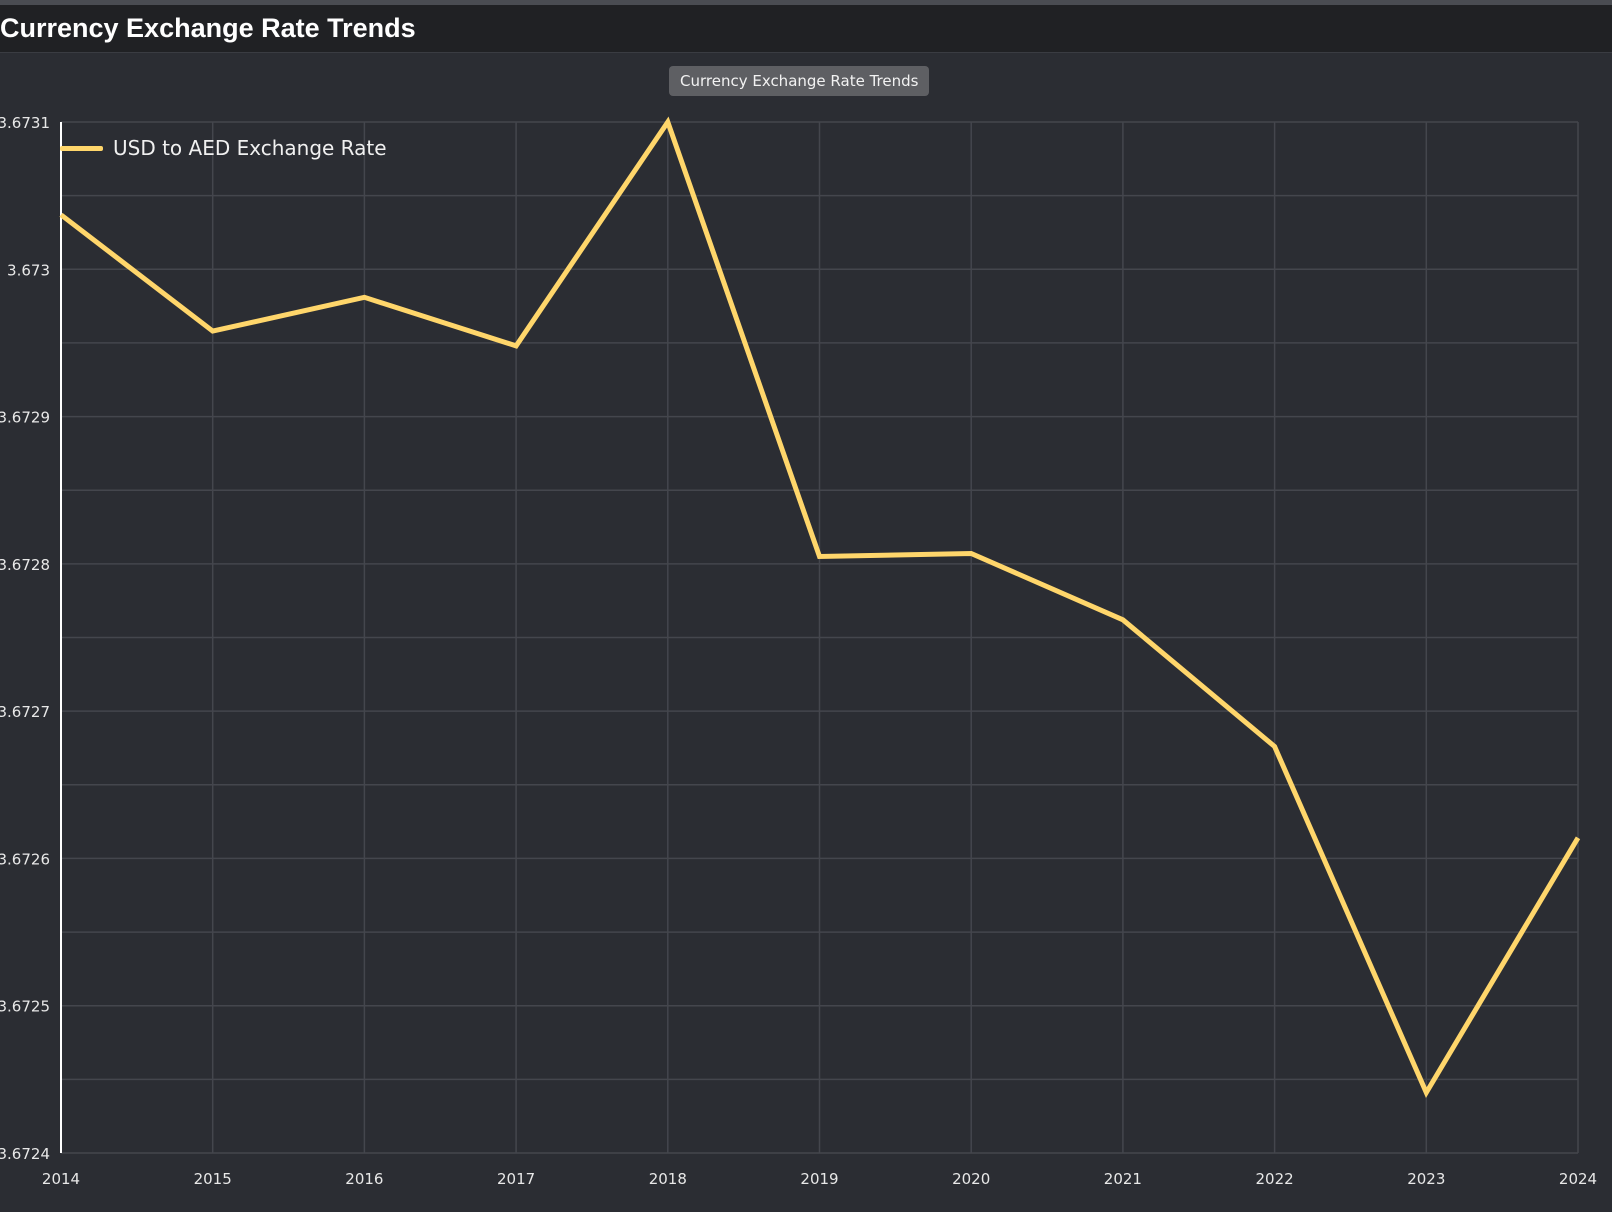 Image resolution: width=1612 pixels, height=1212 pixels. Describe the element at coordinates (668, 1179) in the screenshot. I see `x-tick-label: 2018` at that location.